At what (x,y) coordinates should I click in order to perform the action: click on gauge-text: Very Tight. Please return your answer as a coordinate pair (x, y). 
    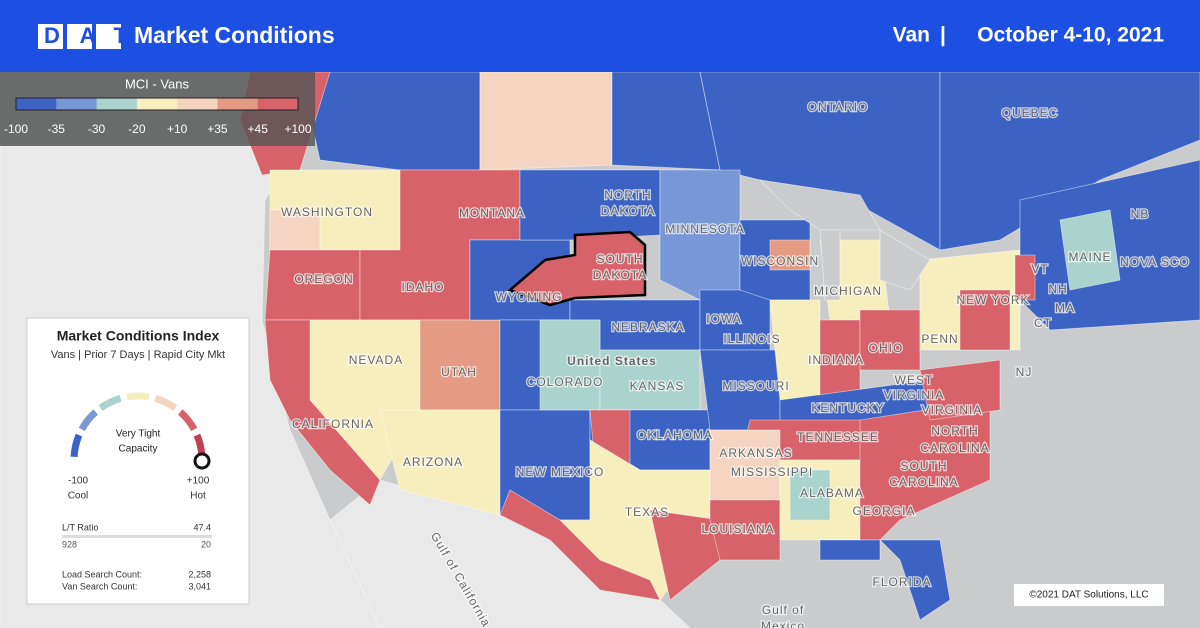
    Looking at the image, I should click on (138, 434).